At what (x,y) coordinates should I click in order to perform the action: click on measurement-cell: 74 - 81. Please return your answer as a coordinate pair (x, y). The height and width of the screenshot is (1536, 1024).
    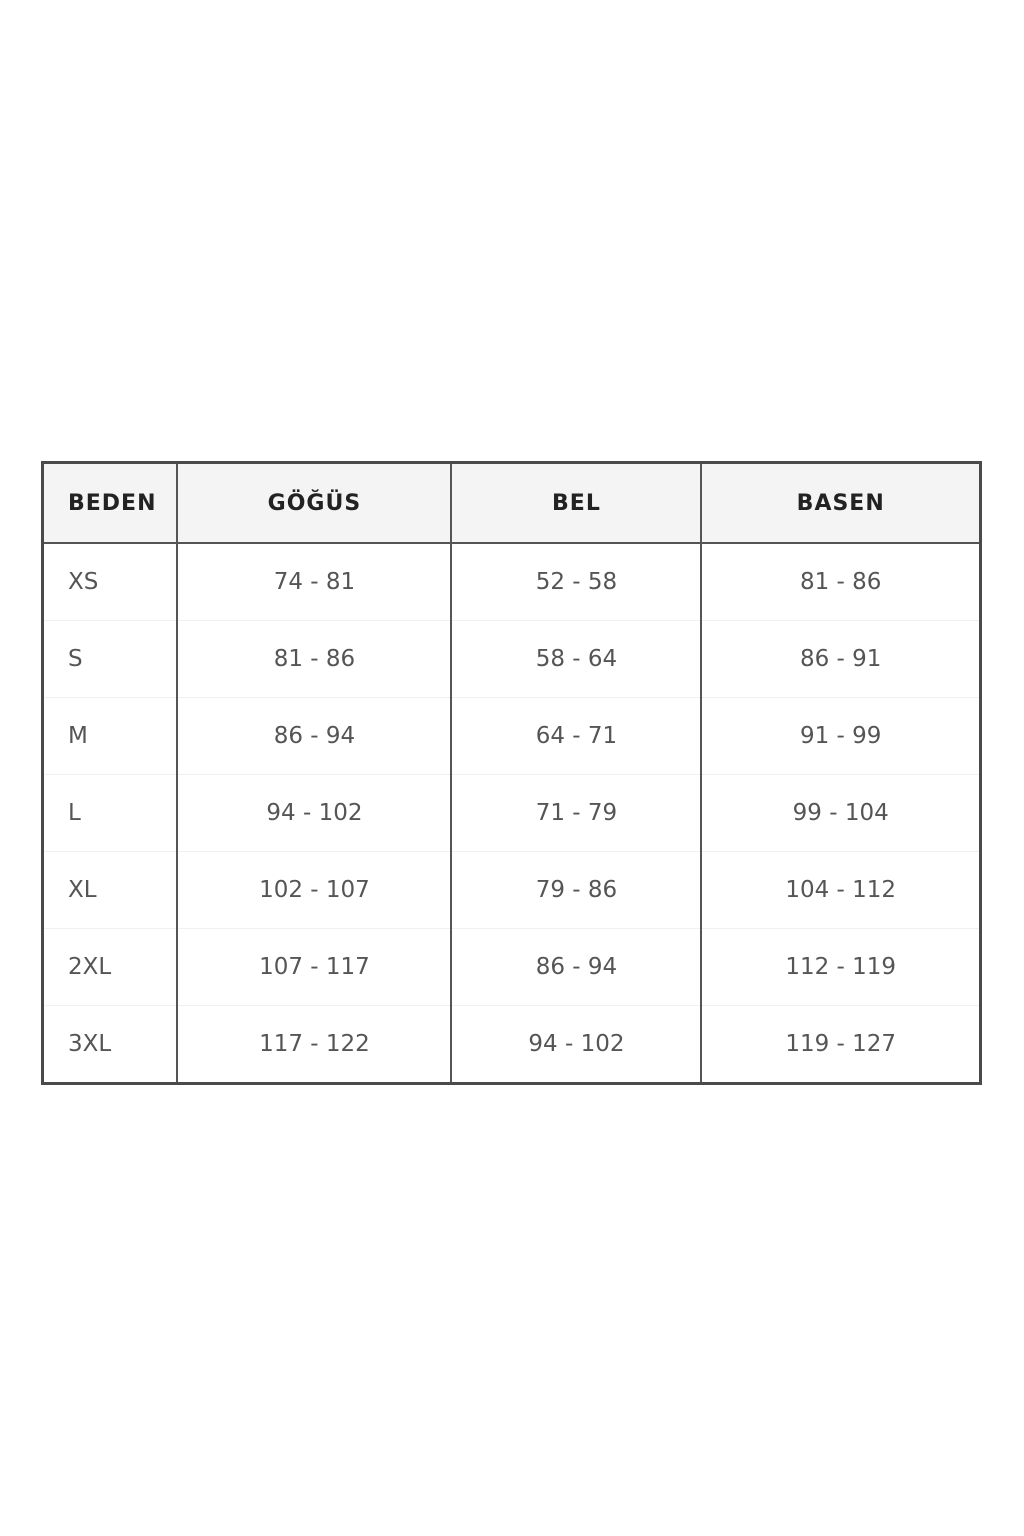
    Looking at the image, I should click on (314, 582).